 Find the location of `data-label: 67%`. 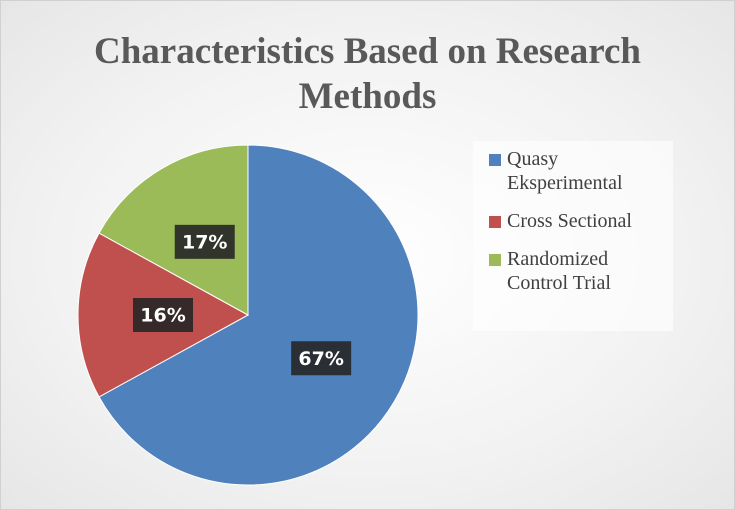

data-label: 67% is located at coordinates (320, 359).